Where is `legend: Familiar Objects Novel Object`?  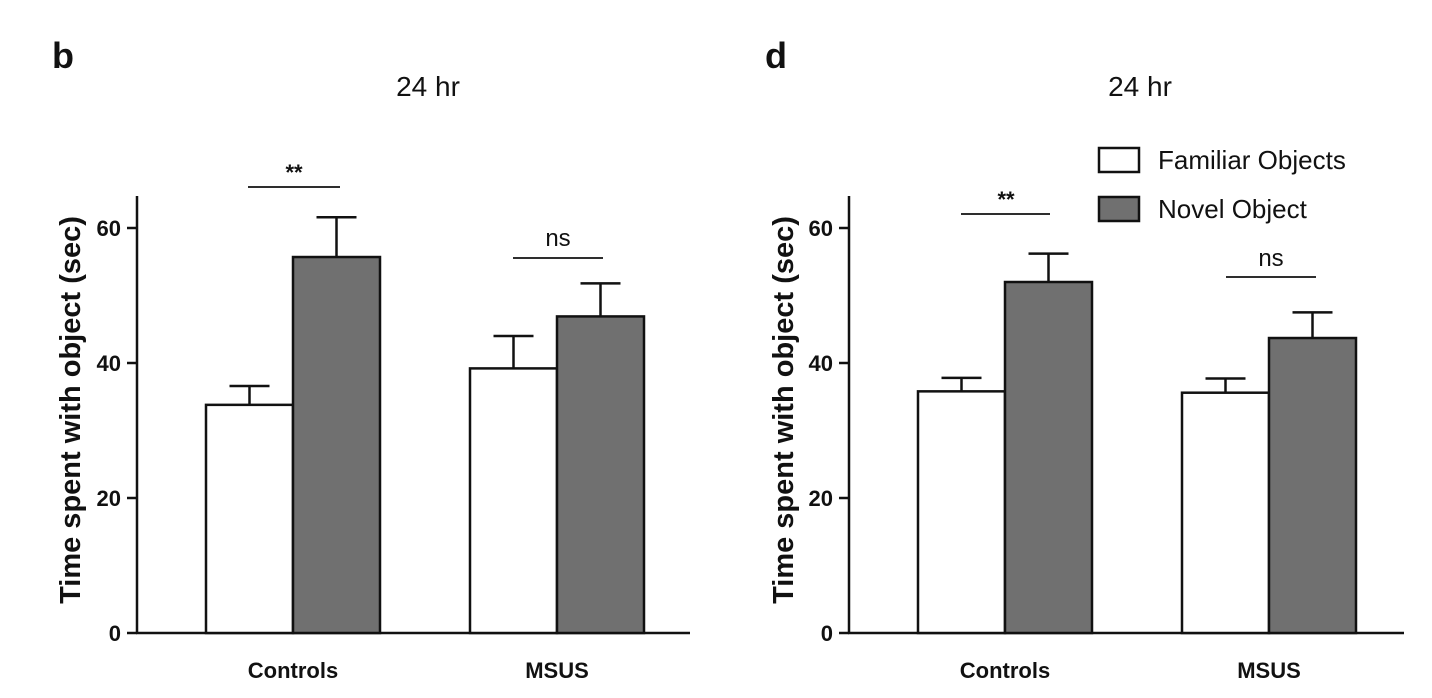 legend: Familiar Objects Novel Object is located at coordinates (1221, 184).